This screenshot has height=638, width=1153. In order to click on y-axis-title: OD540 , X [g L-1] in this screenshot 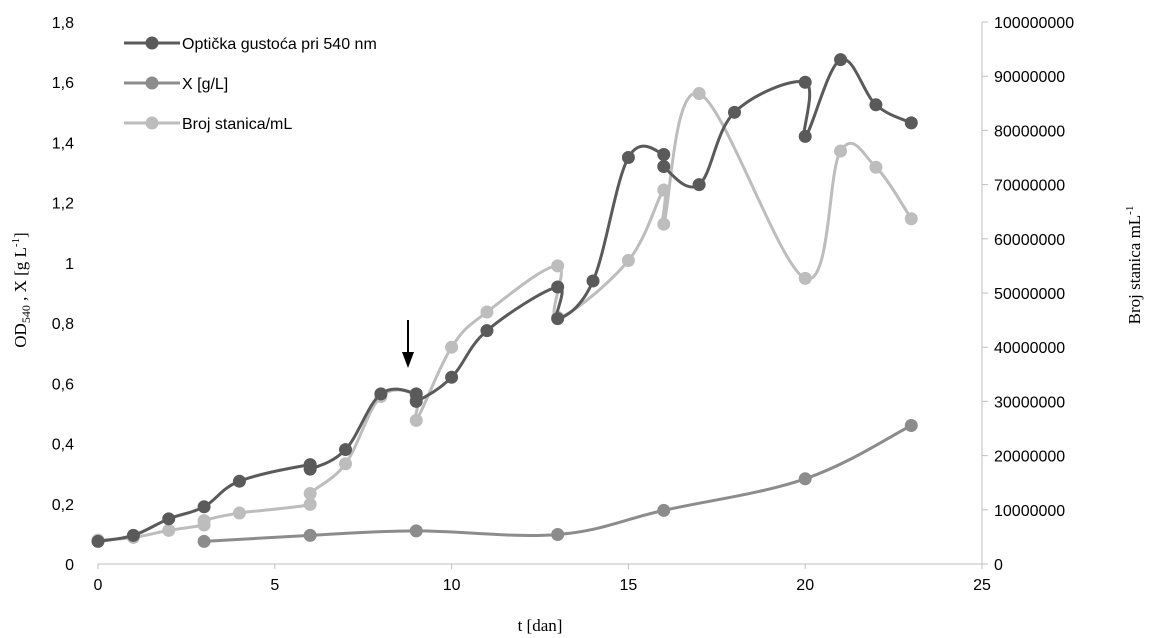, I will do `click(21, 289)`.